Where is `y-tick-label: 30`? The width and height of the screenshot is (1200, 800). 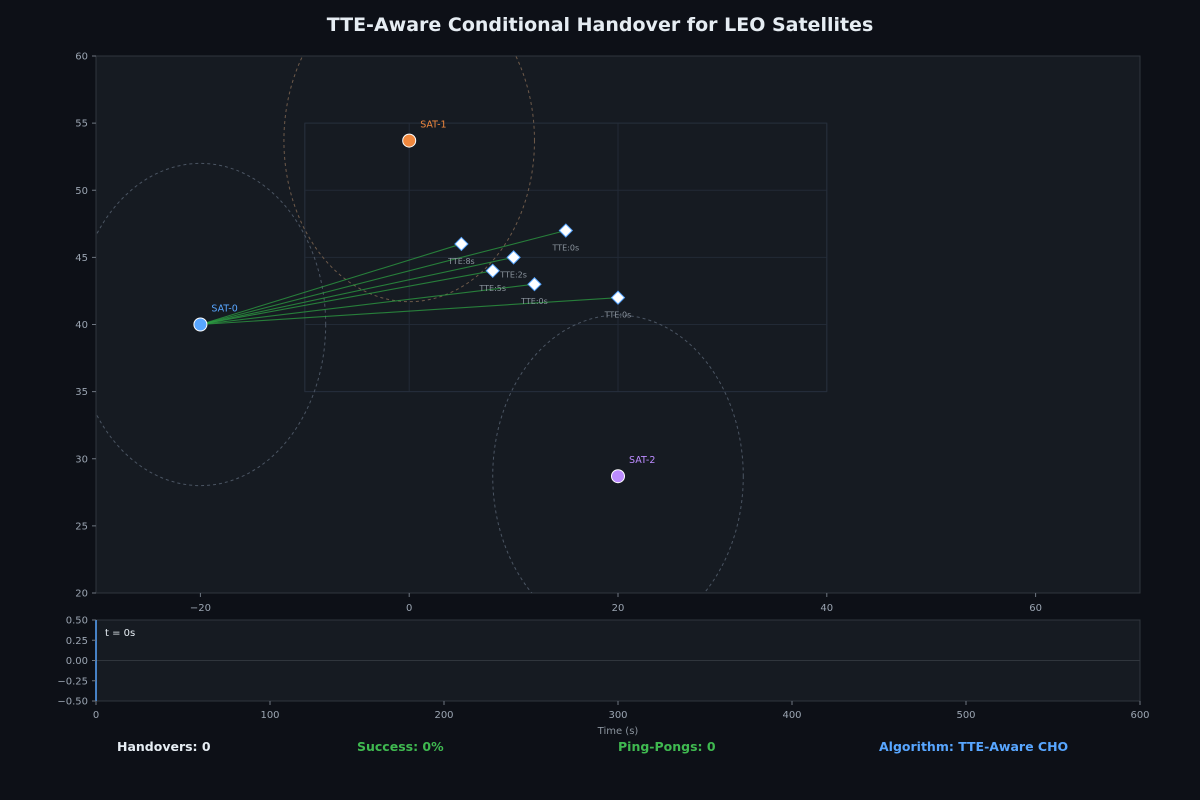 y-tick-label: 30 is located at coordinates (81, 459).